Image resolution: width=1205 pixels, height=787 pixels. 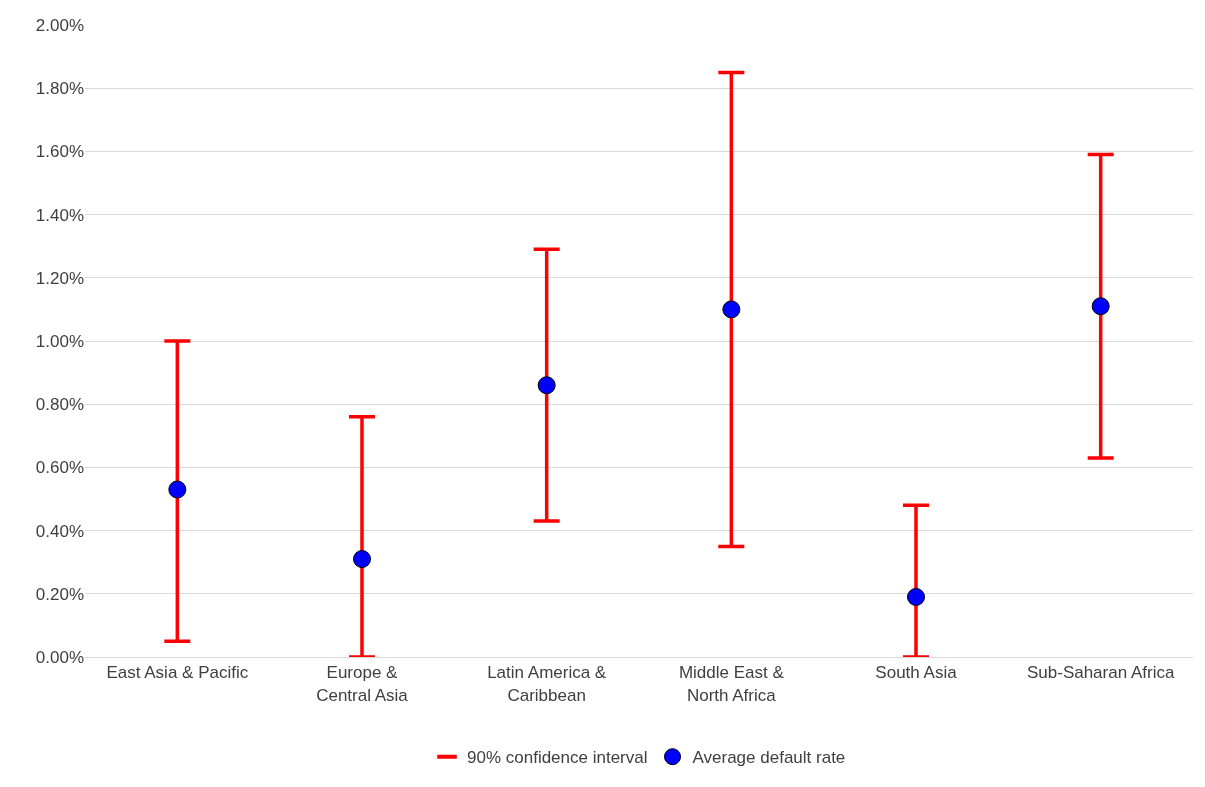 I want to click on y-tick-label: 2.00%, so click(x=59, y=25).